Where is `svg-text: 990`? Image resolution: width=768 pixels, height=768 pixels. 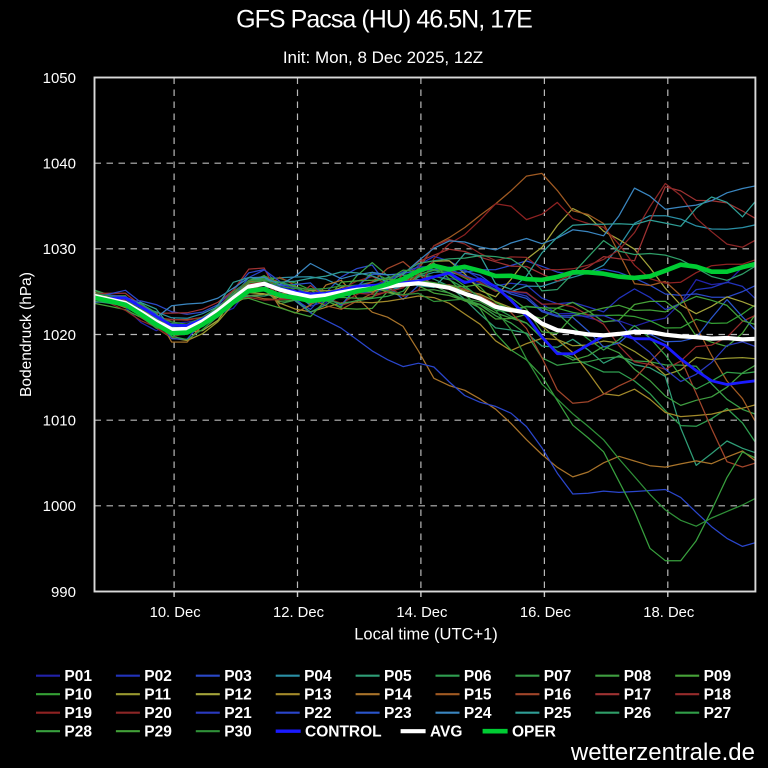
svg-text: 990 is located at coordinates (63, 592).